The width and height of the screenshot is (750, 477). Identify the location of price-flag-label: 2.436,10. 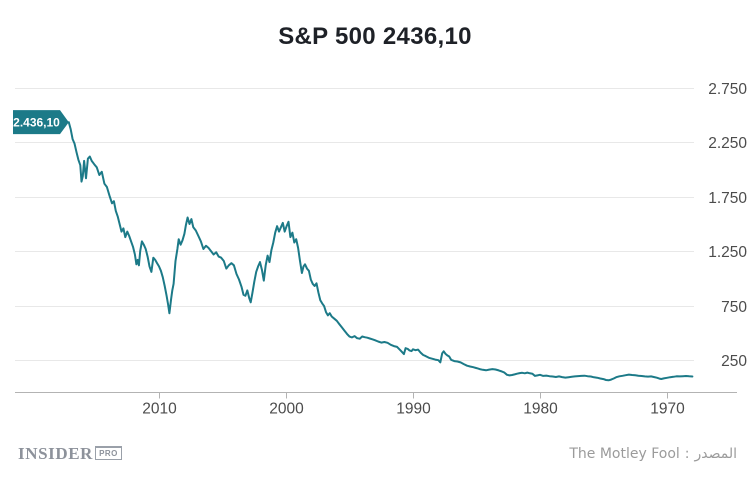
(36, 123).